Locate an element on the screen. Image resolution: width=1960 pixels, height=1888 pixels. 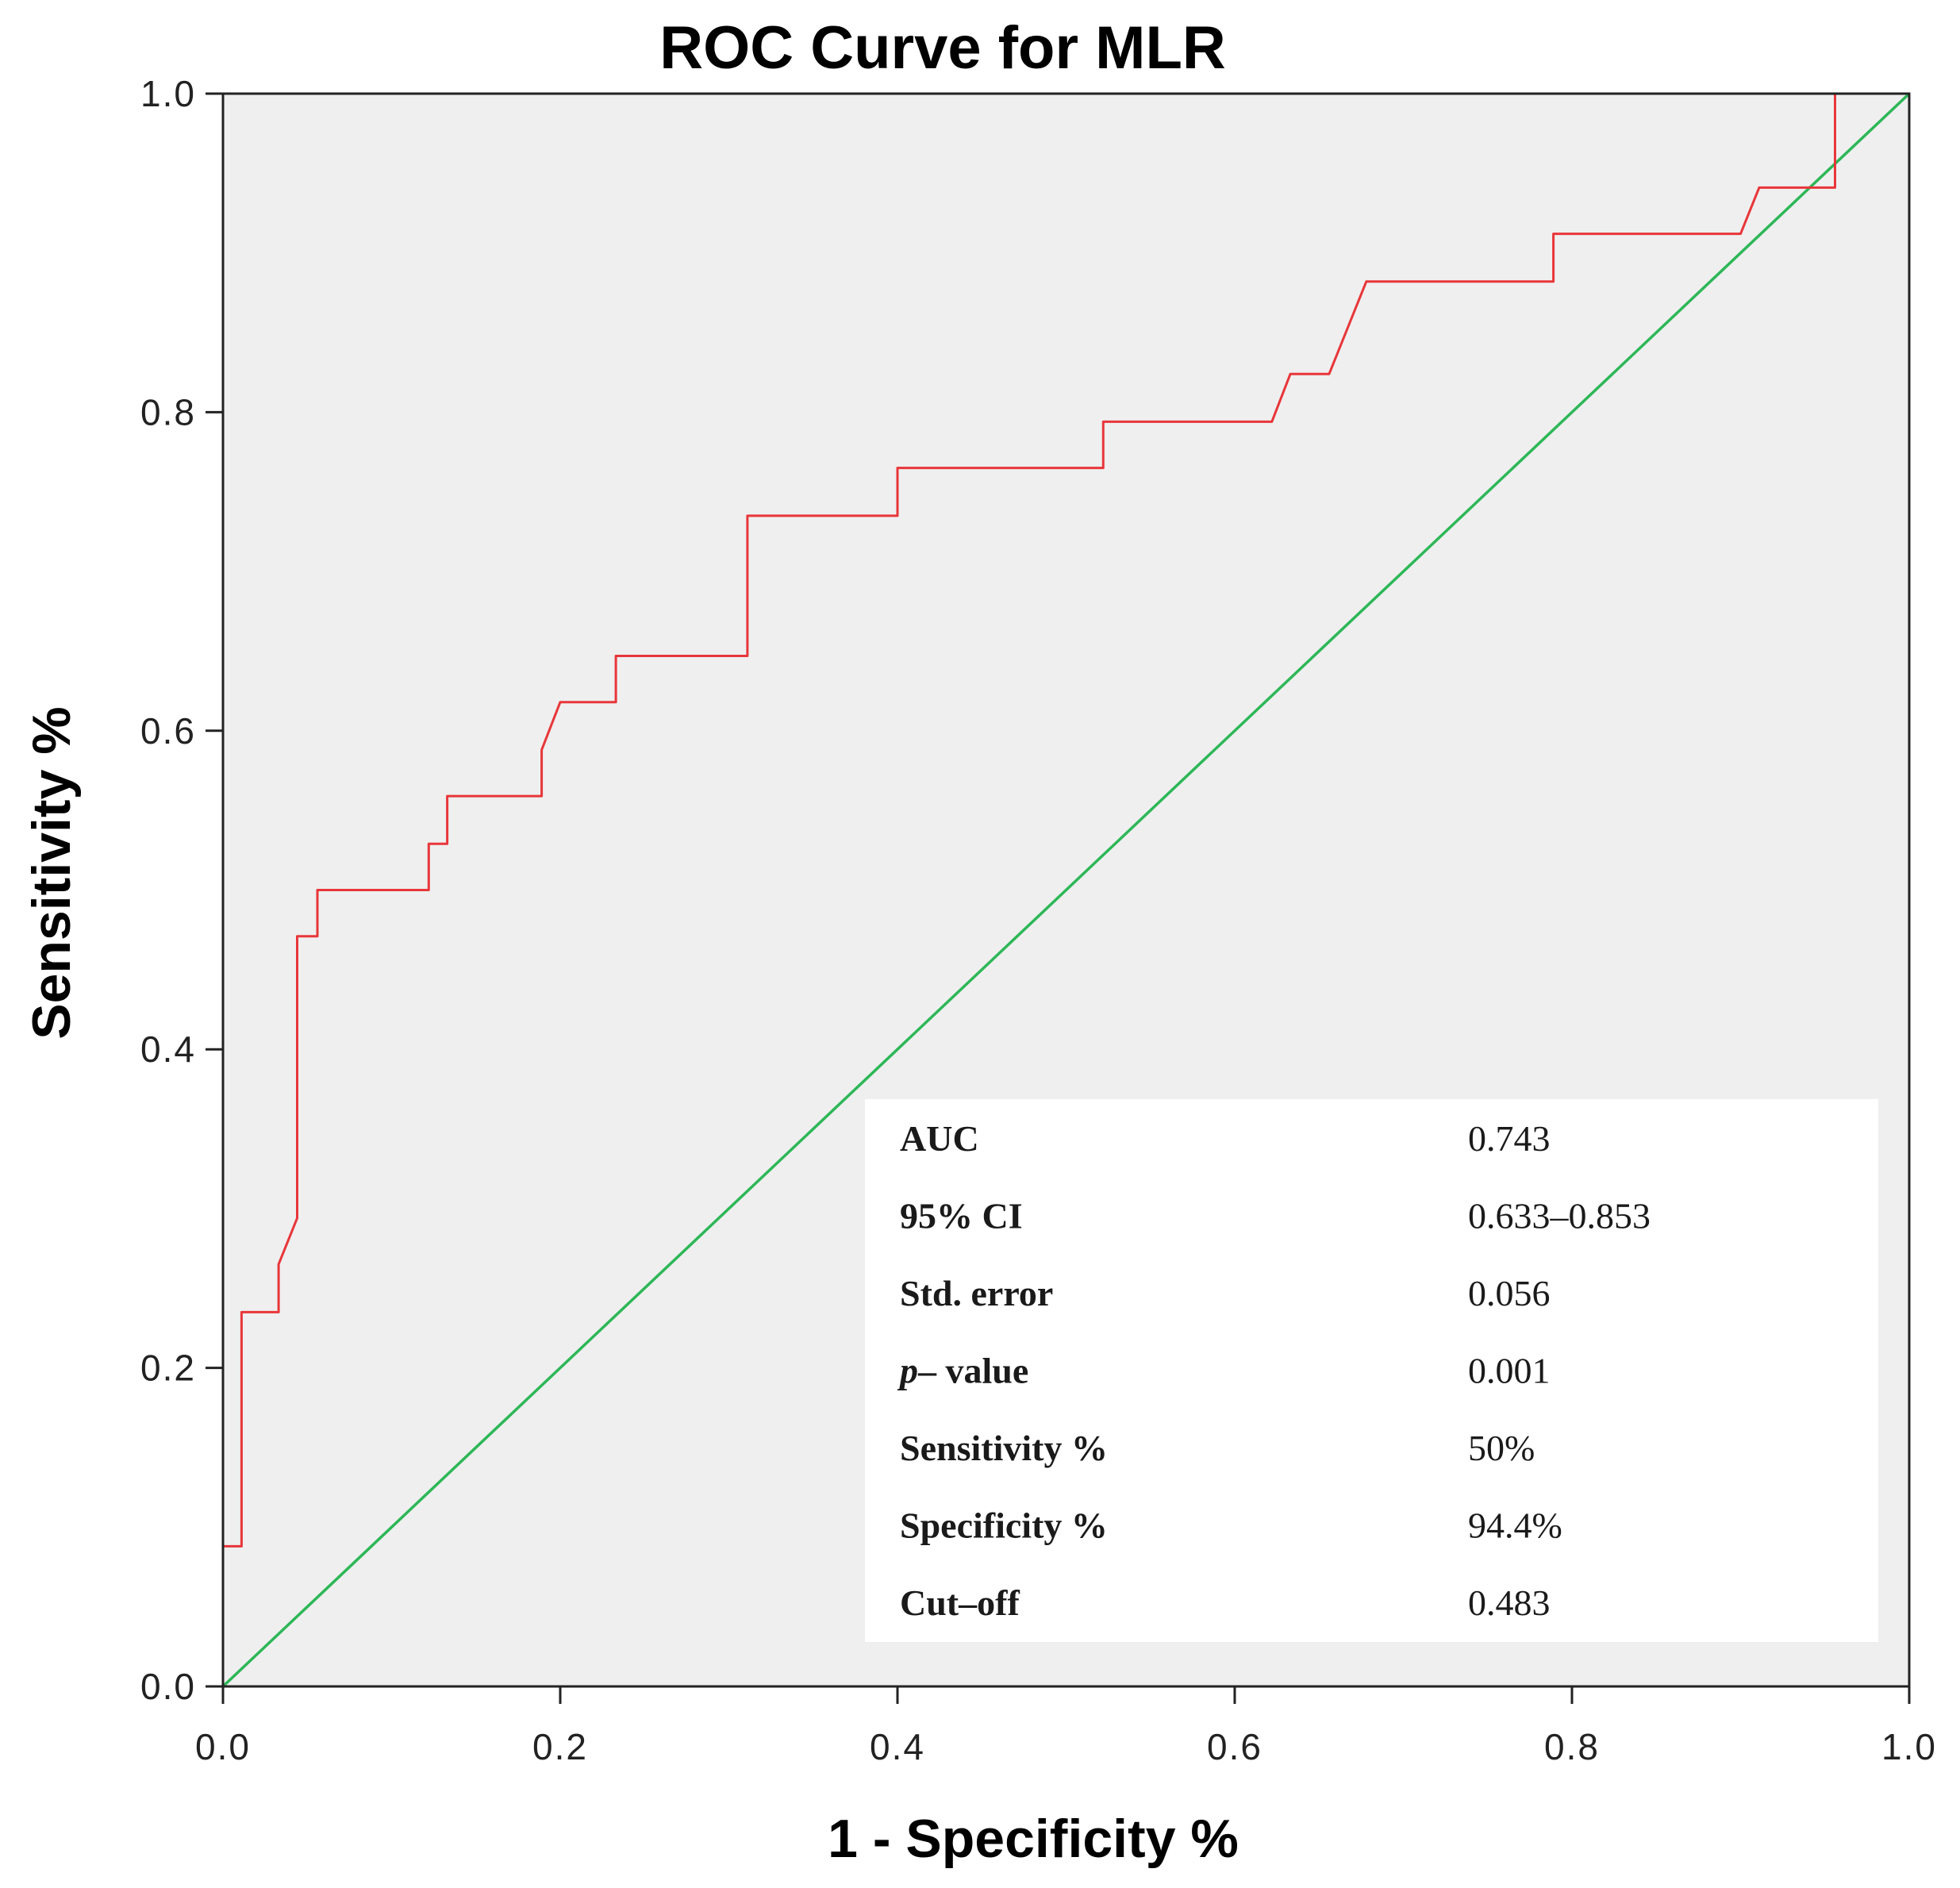
x-tick-label: 0.6 is located at coordinates (1234, 1747).